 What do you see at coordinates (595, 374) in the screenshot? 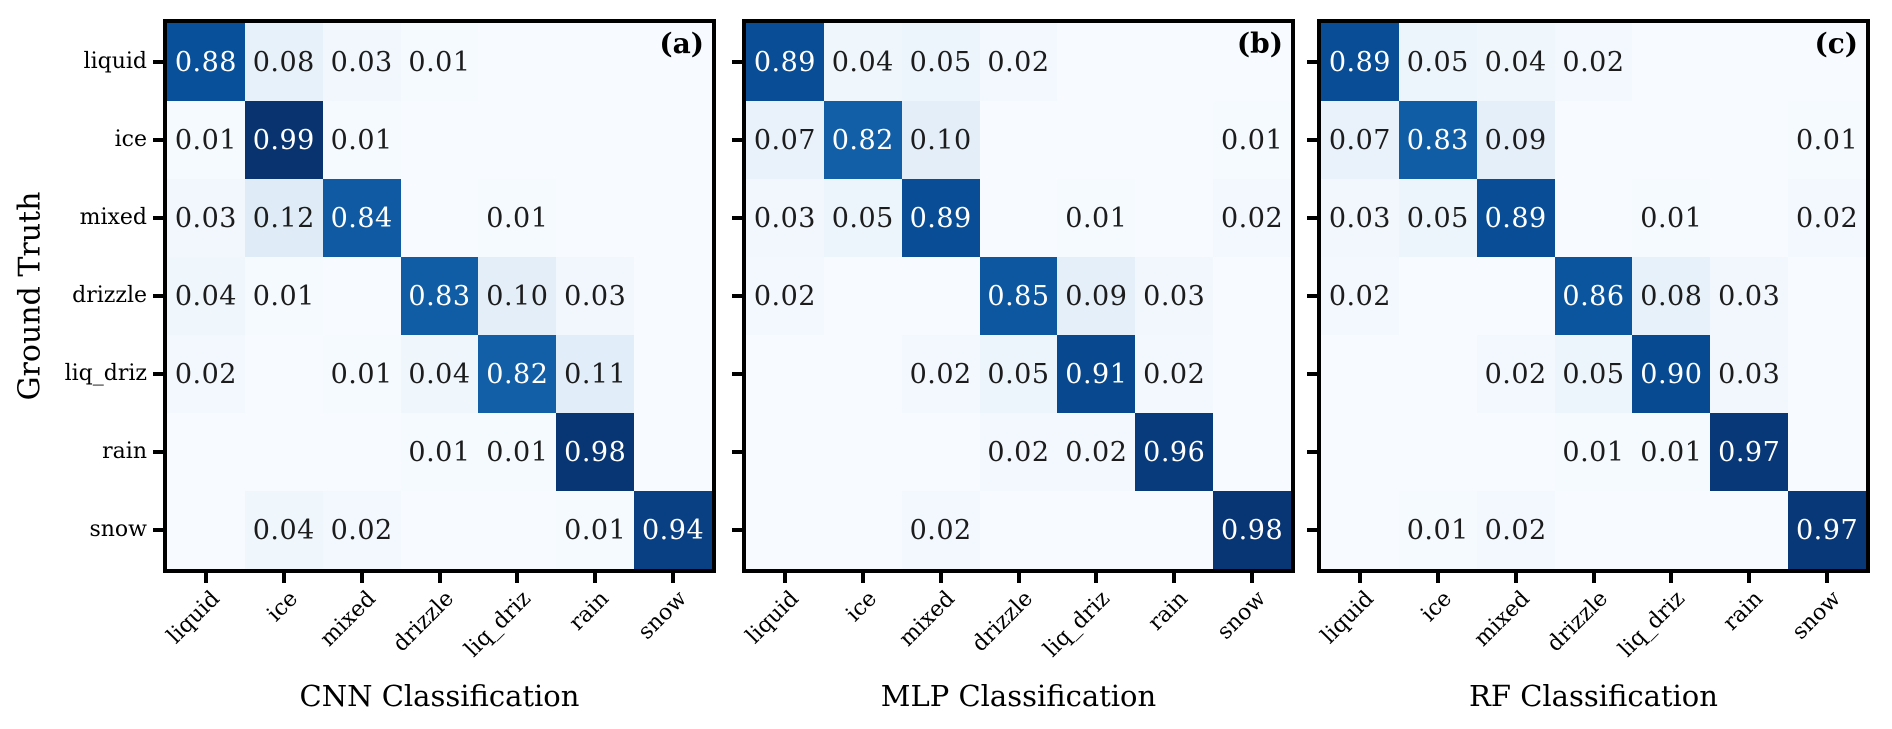
I see `matrix-cell: 0.11` at bounding box center [595, 374].